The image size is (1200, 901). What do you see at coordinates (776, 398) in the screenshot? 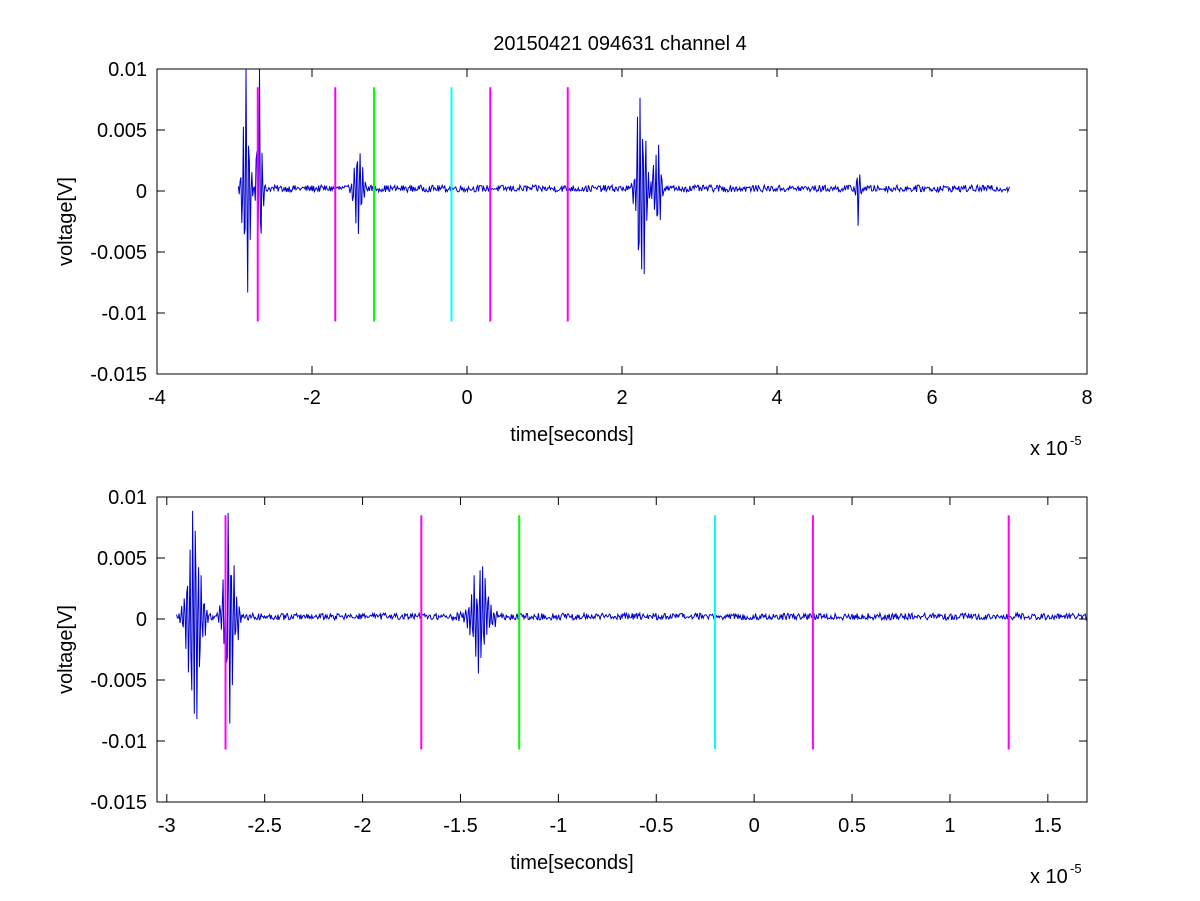
I see `x-tick-label: 4` at bounding box center [776, 398].